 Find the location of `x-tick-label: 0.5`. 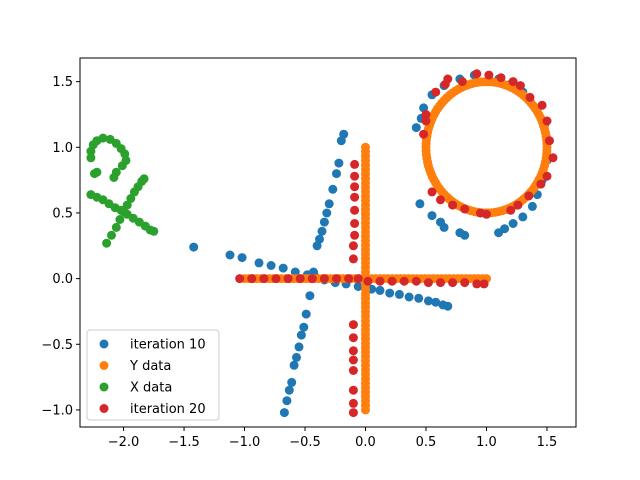

x-tick-label: 0.5 is located at coordinates (426, 442).